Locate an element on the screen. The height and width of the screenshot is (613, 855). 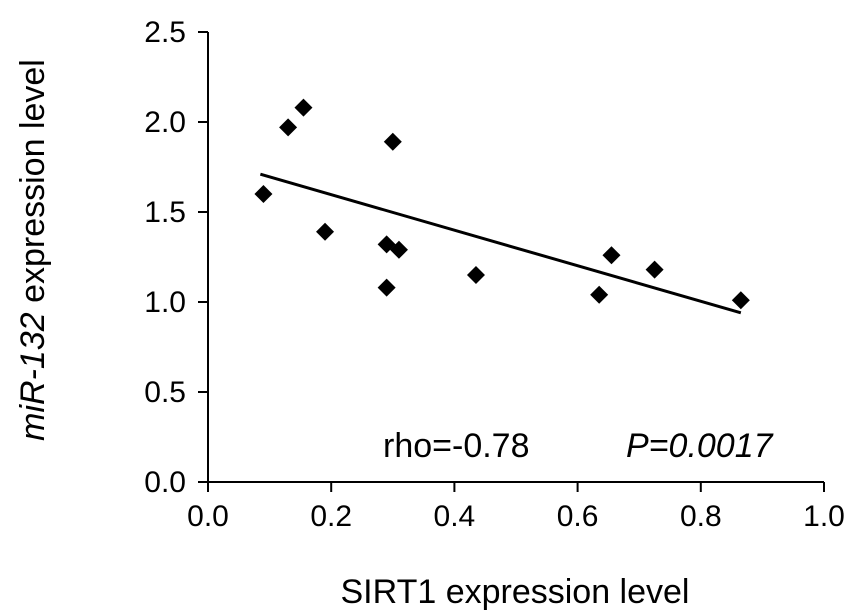
y-axis-title: miR-132 expression level is located at coordinates (33, 250).